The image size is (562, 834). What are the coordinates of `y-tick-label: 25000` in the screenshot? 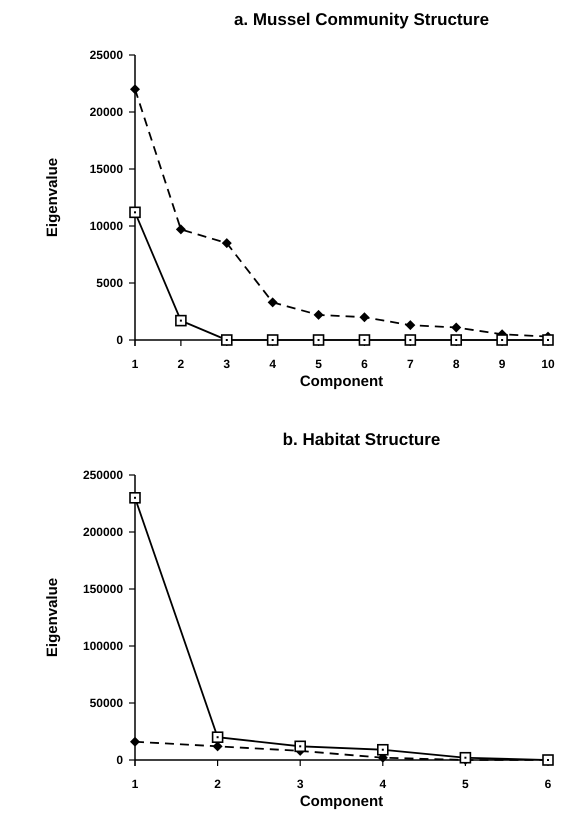 It's located at (107, 55).